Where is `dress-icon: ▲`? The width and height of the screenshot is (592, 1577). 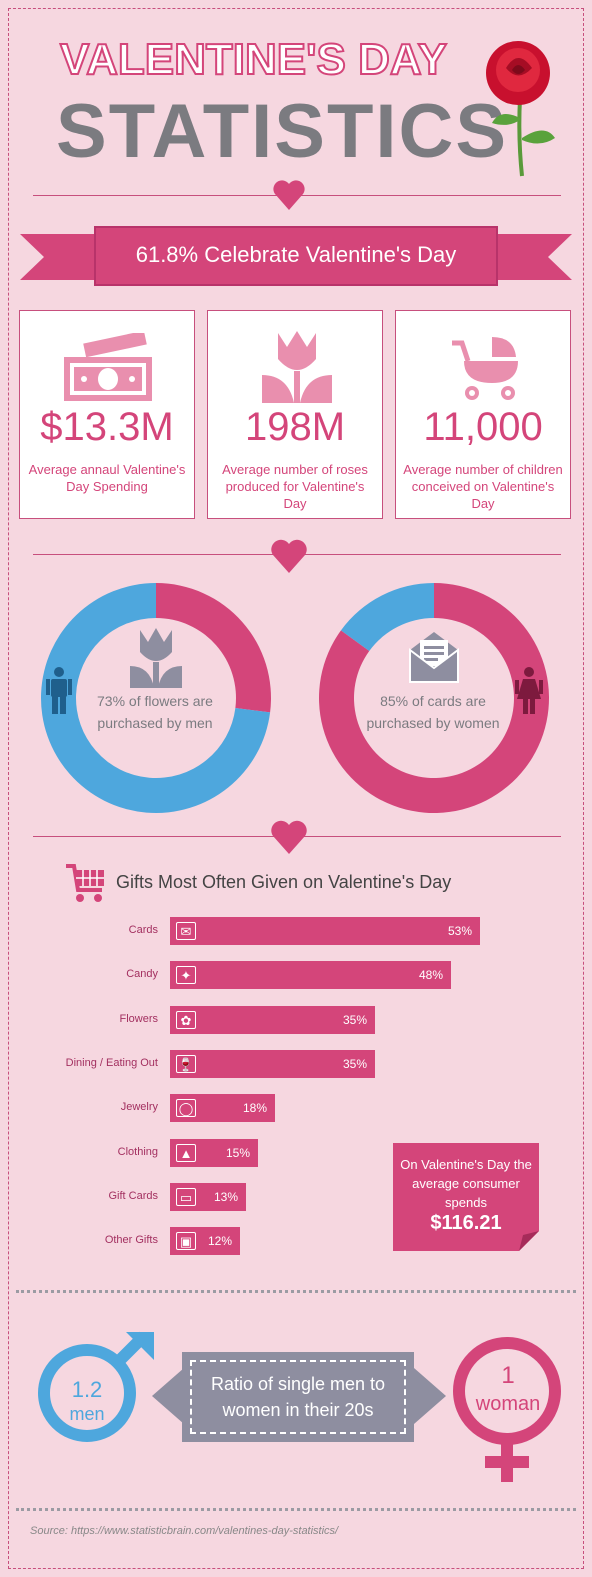
dress-icon: ▲ is located at coordinates (186, 1153).